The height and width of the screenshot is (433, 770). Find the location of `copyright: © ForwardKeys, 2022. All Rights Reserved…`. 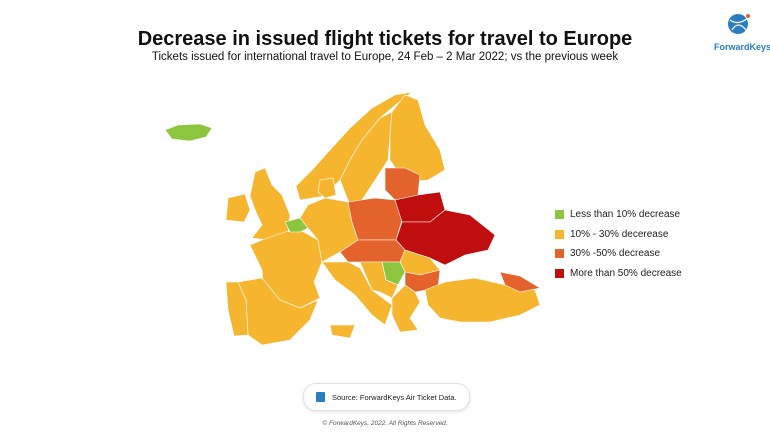

copyright: © ForwardKeys, 2022. All Rights Reserved… is located at coordinates (385, 423).